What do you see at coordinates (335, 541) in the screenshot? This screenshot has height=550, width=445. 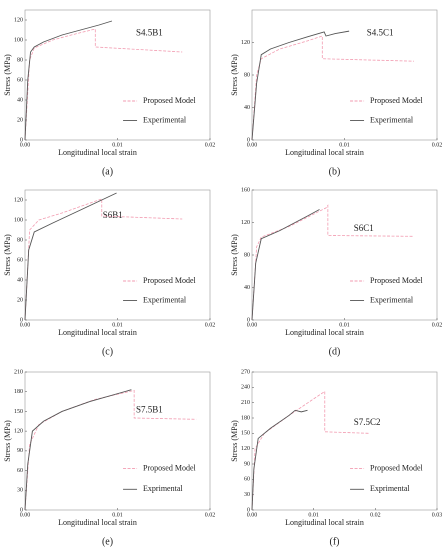 I see `panel-label: (f)` at bounding box center [335, 541].